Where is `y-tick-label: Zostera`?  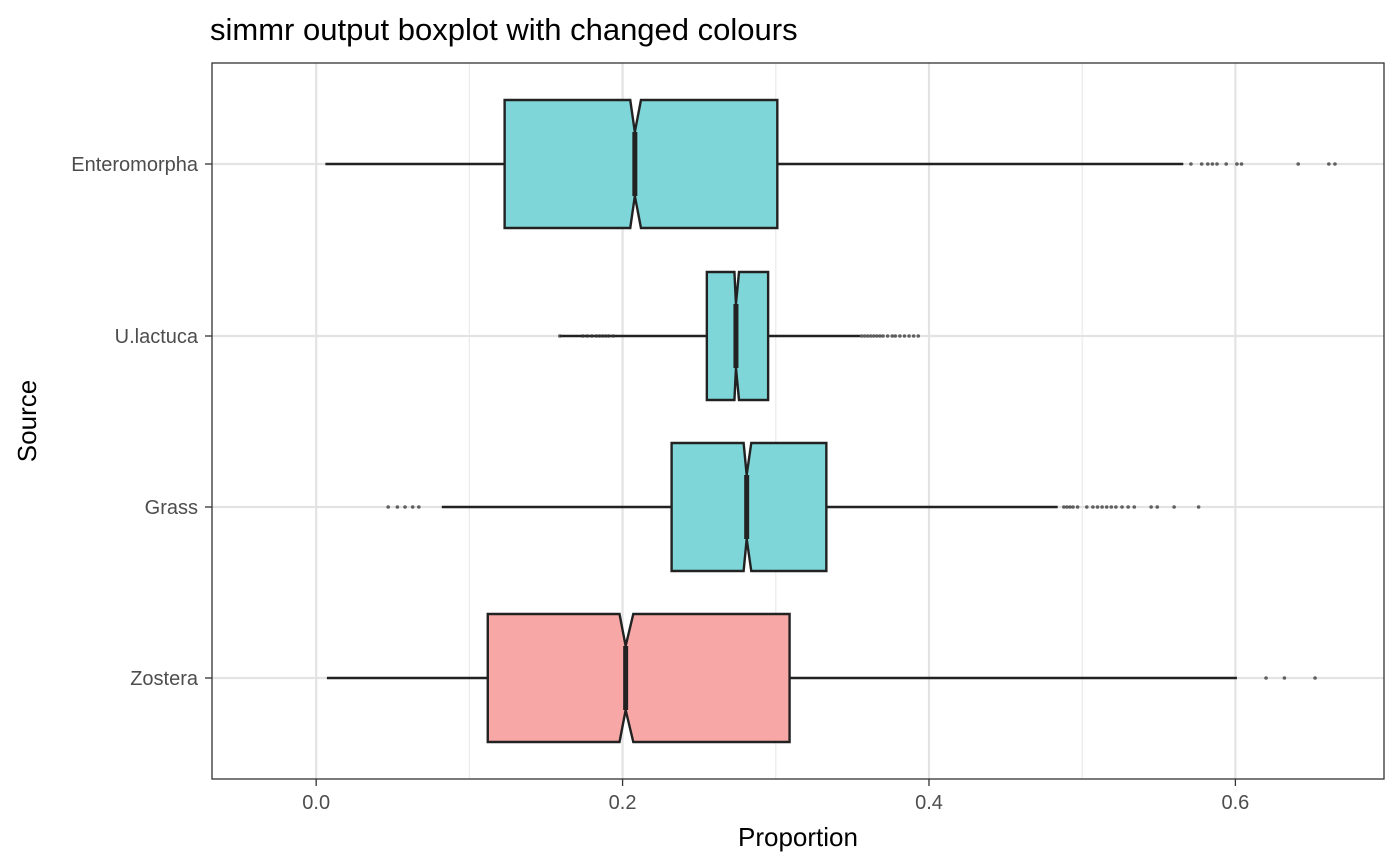
y-tick-label: Zostera is located at coordinates (164, 679).